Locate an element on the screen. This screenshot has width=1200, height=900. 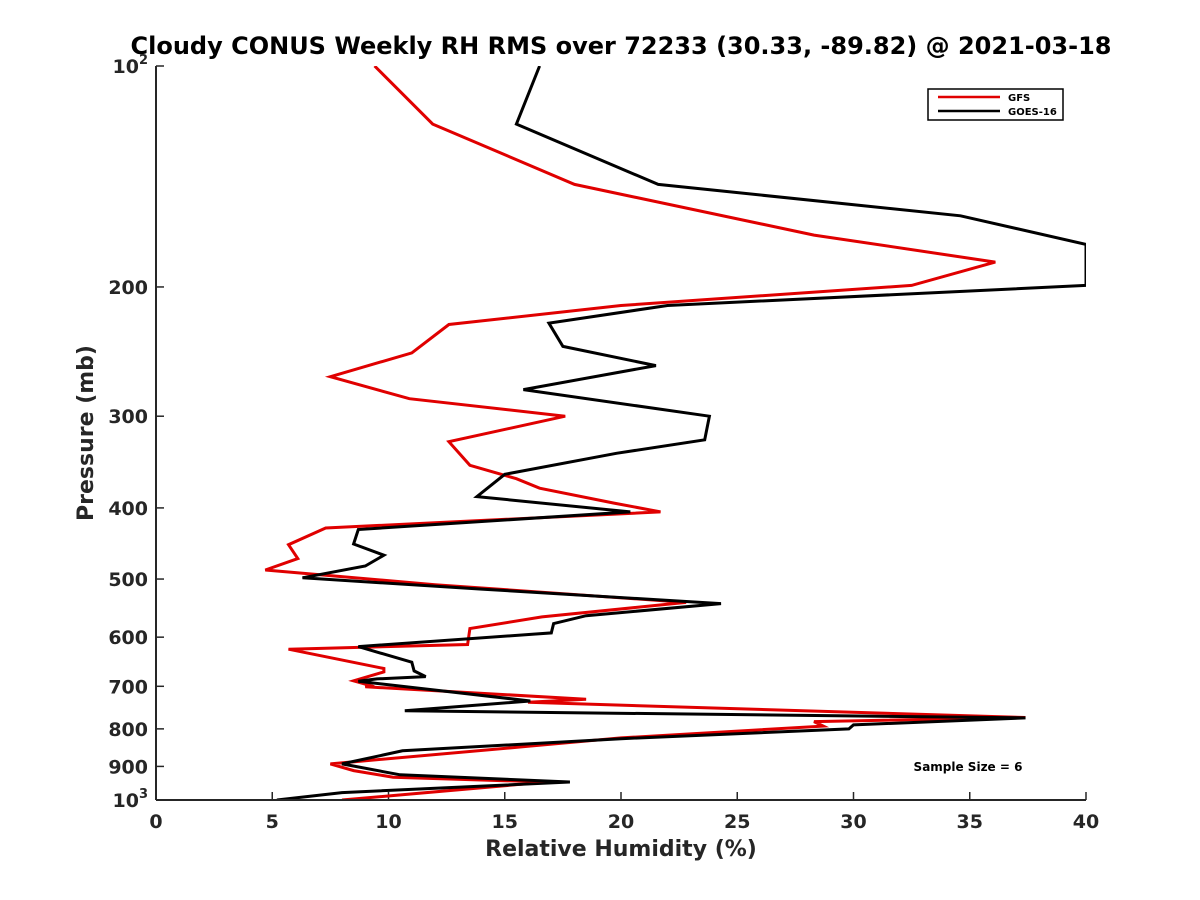
legend-box is located at coordinates (995, 104).